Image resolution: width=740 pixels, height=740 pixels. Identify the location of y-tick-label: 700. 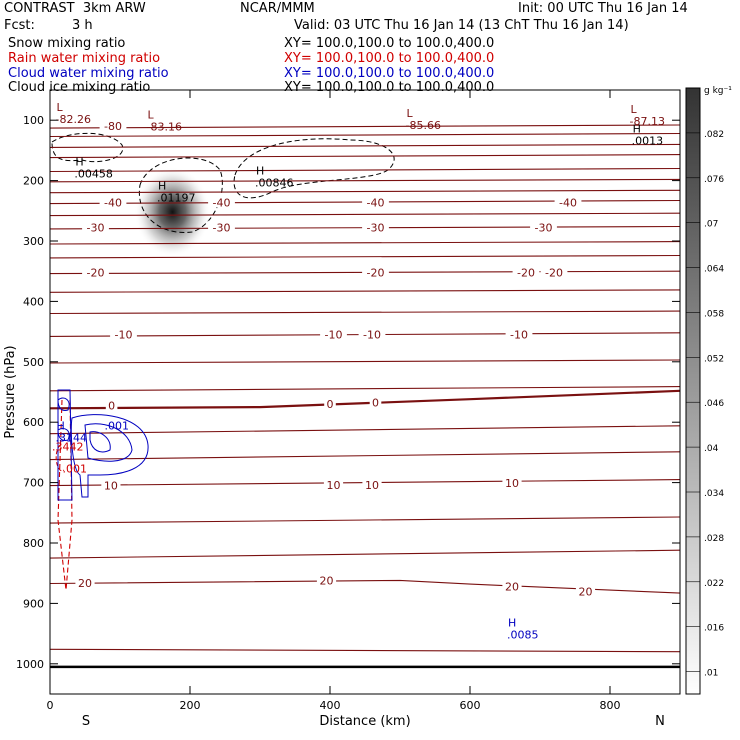
(33, 483).